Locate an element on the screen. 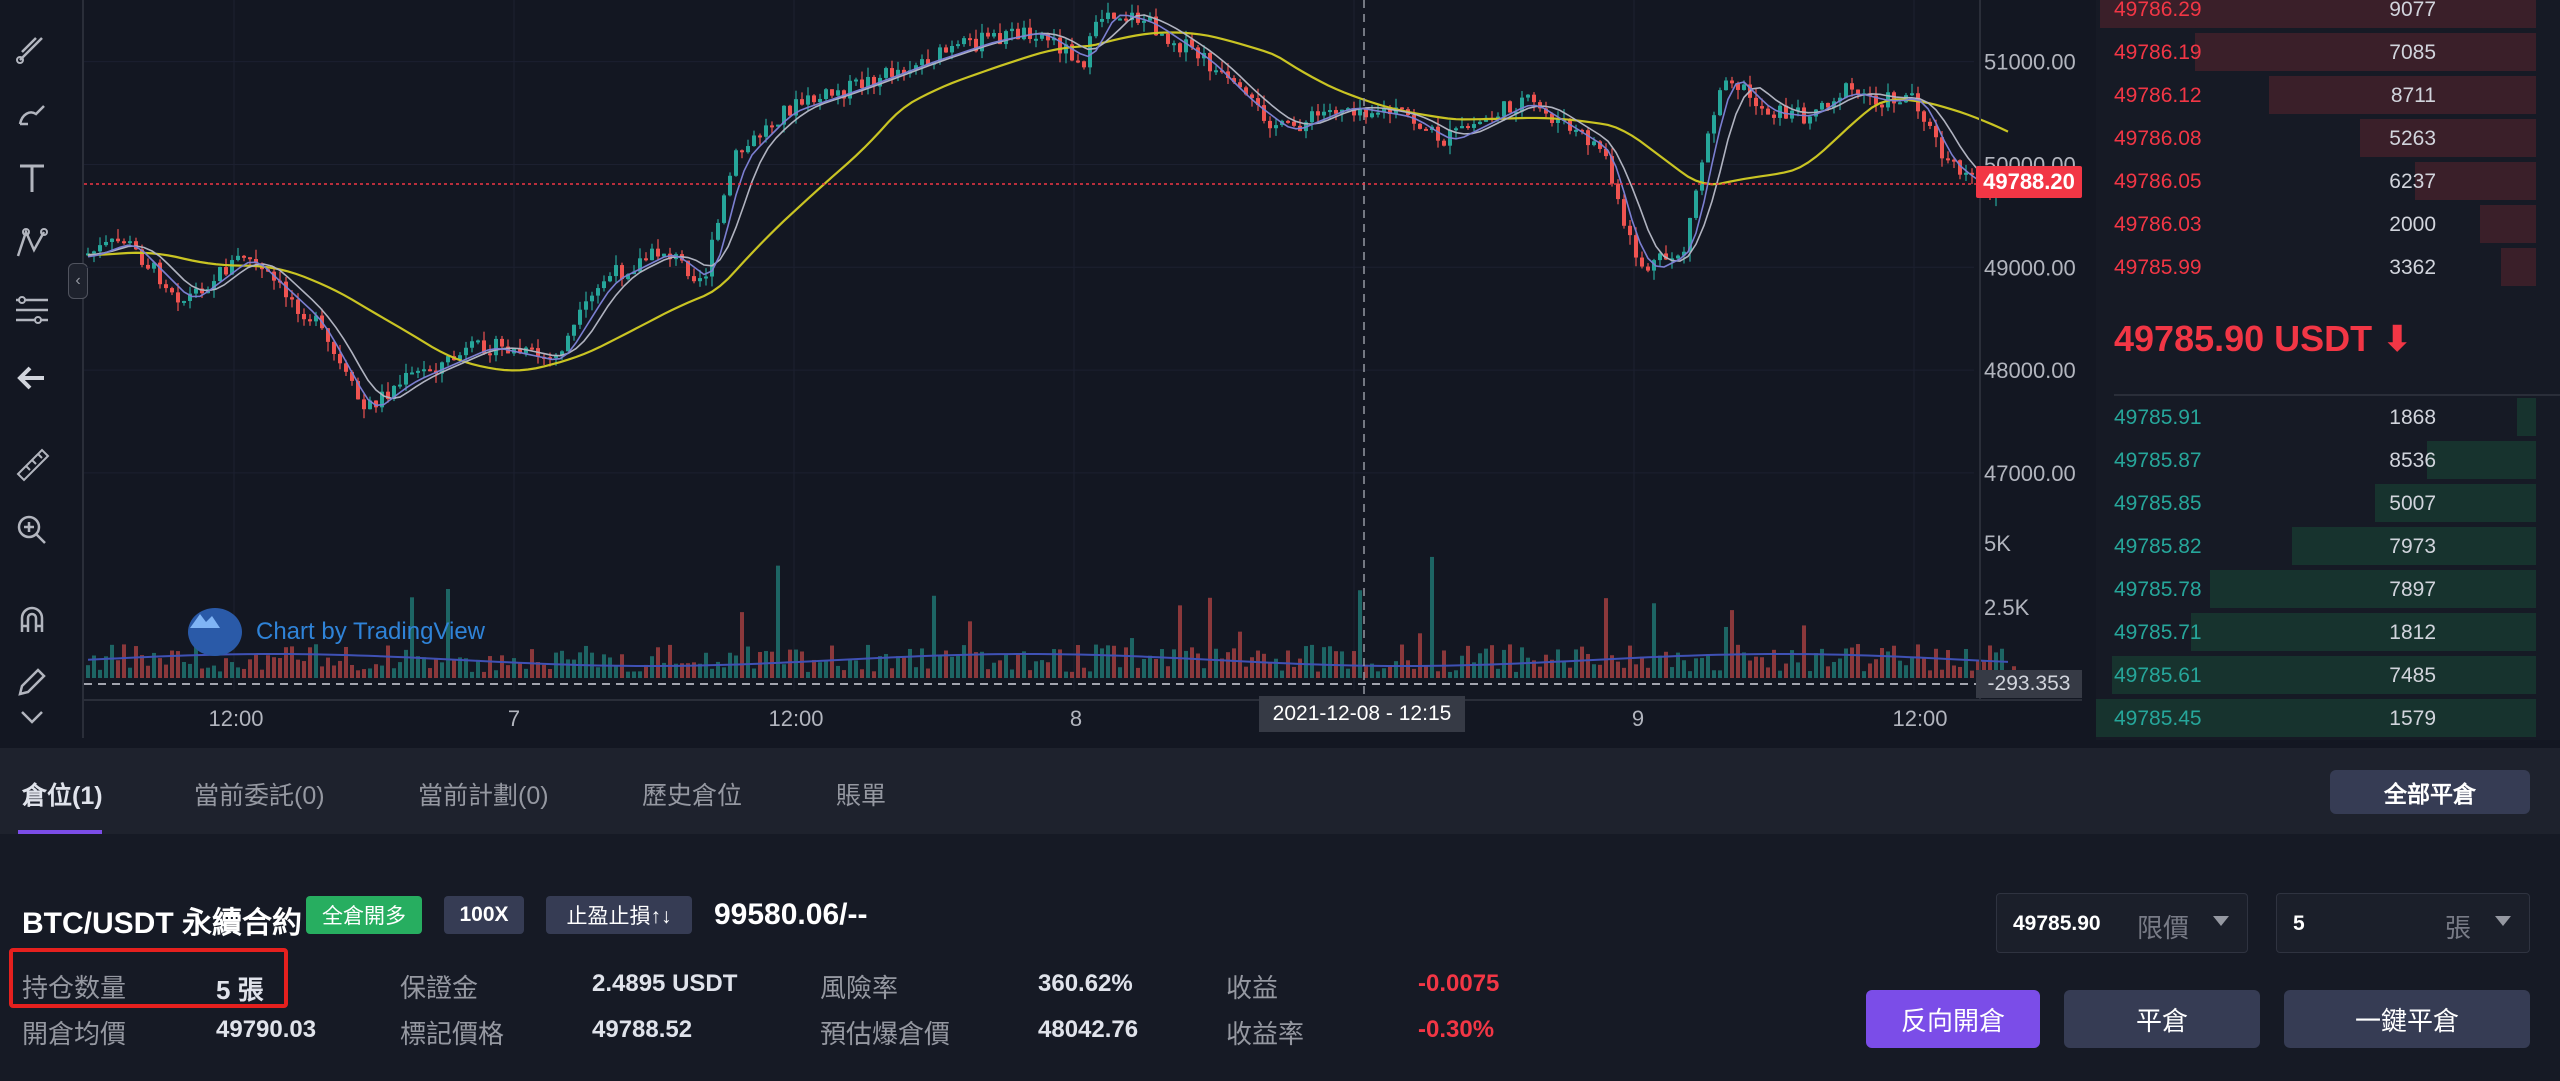 The image size is (2560, 1081). qty-unit-select: 張 is located at coordinates (2457, 928).